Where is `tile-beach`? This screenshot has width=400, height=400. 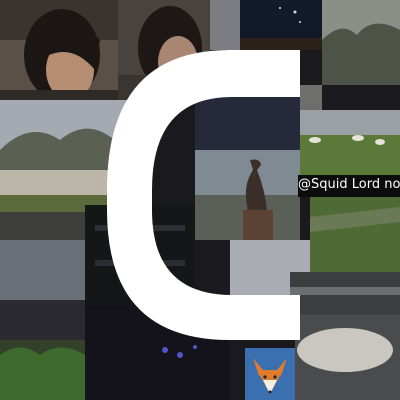
tile-beach is located at coordinates (345, 294).